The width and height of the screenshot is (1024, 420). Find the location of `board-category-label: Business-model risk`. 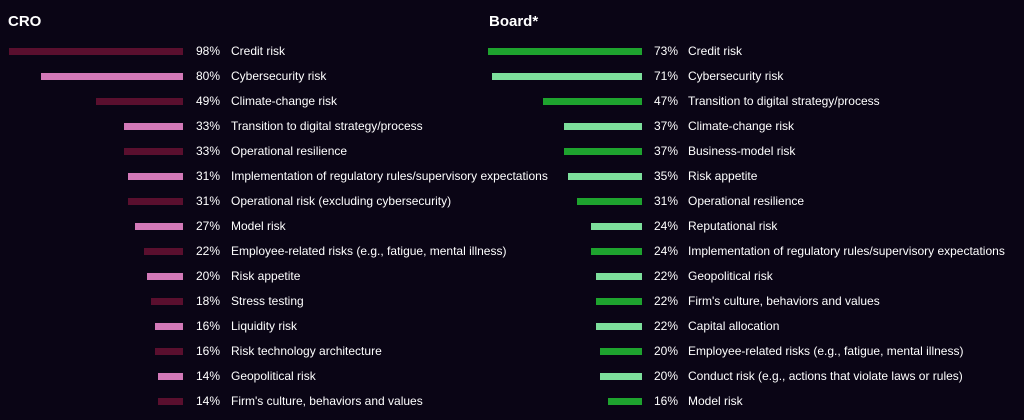

board-category-label: Business-model risk is located at coordinates (742, 151).